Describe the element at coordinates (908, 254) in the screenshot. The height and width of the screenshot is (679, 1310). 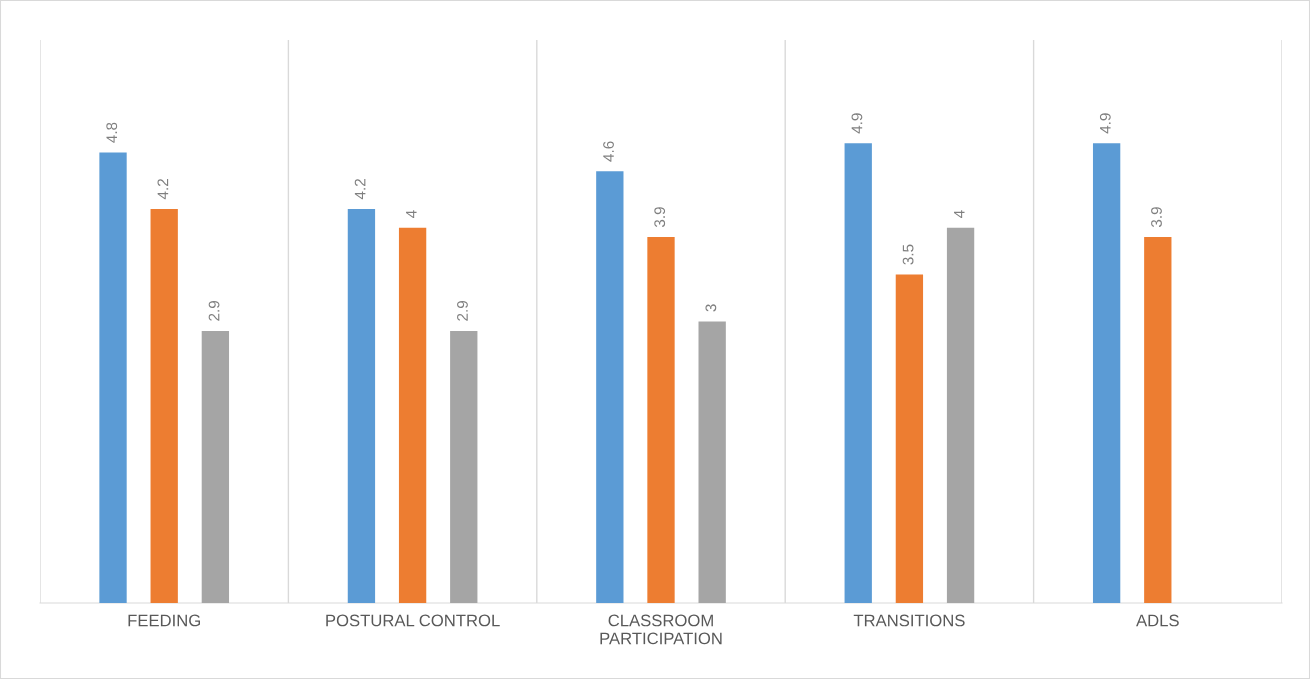
I see `data-label: 3.5` at that location.